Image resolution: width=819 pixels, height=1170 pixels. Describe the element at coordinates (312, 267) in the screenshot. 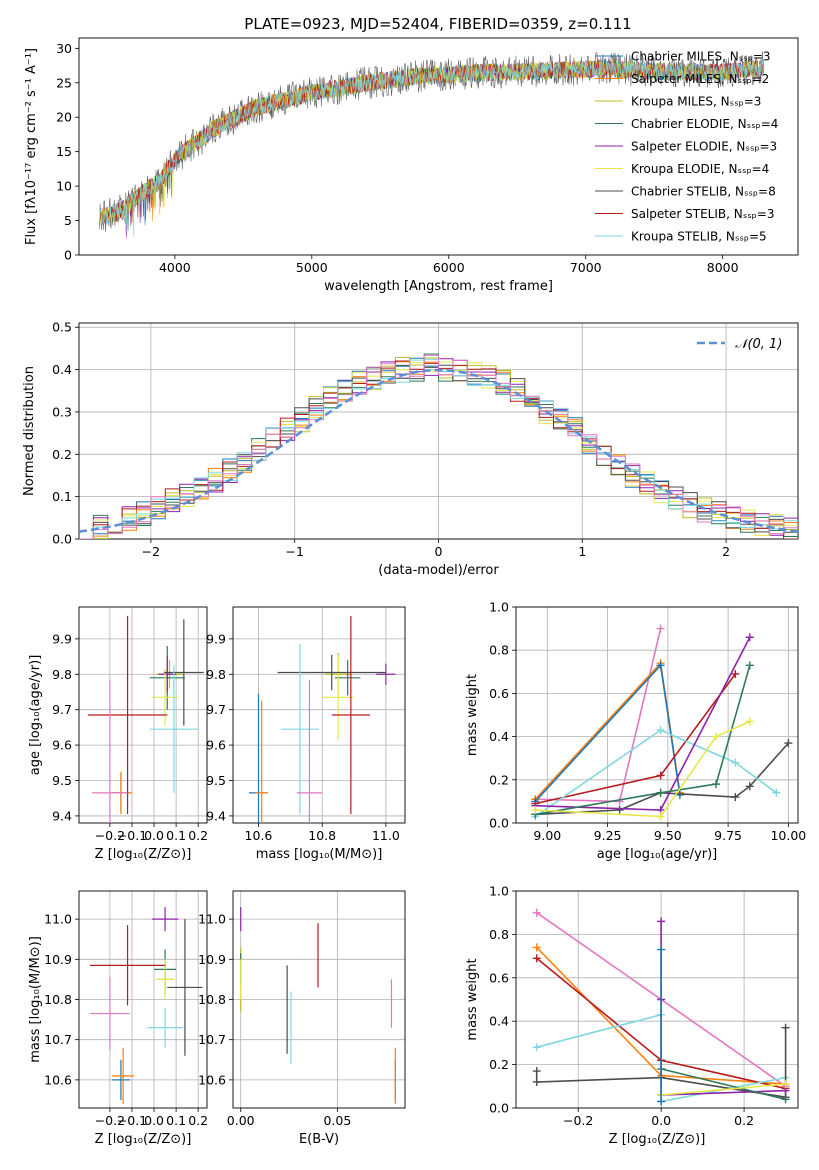

I see `x-tick-label: 5000` at that location.